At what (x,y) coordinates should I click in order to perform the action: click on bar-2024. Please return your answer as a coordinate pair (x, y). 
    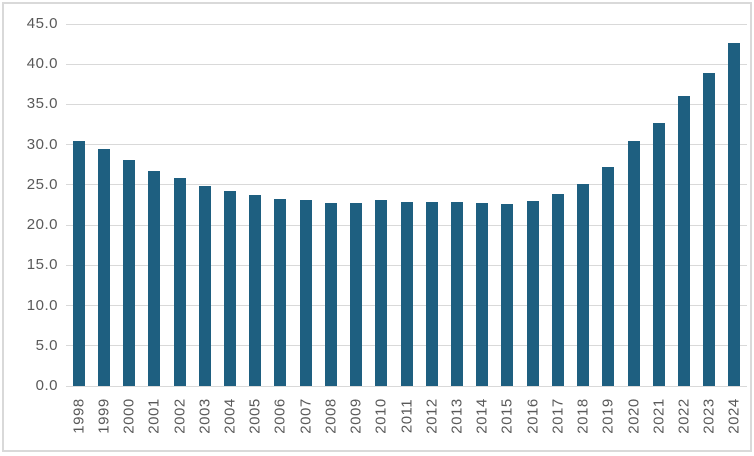
    Looking at the image, I should click on (734, 214).